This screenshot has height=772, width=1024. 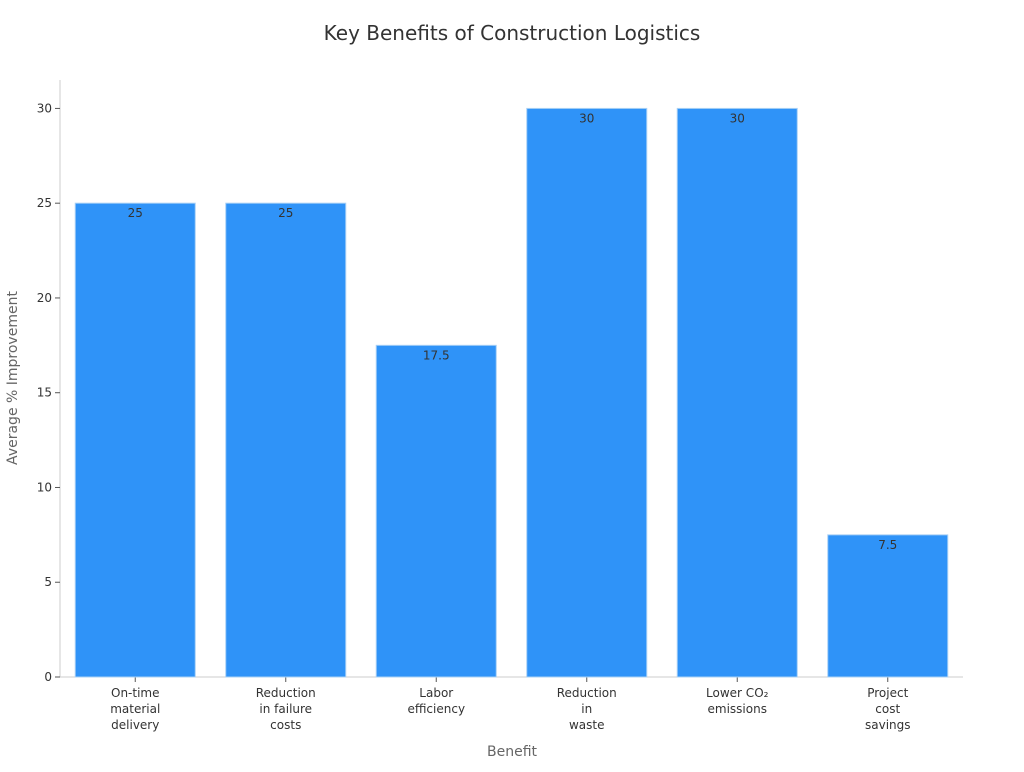 What do you see at coordinates (44, 393) in the screenshot?
I see `y-tick-label: 15` at bounding box center [44, 393].